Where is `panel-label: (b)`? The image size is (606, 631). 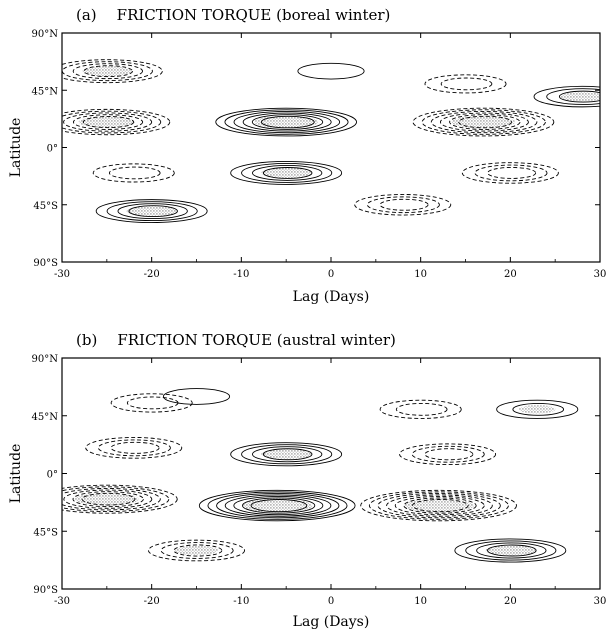
panel-label: (b) is located at coordinates (86, 340).